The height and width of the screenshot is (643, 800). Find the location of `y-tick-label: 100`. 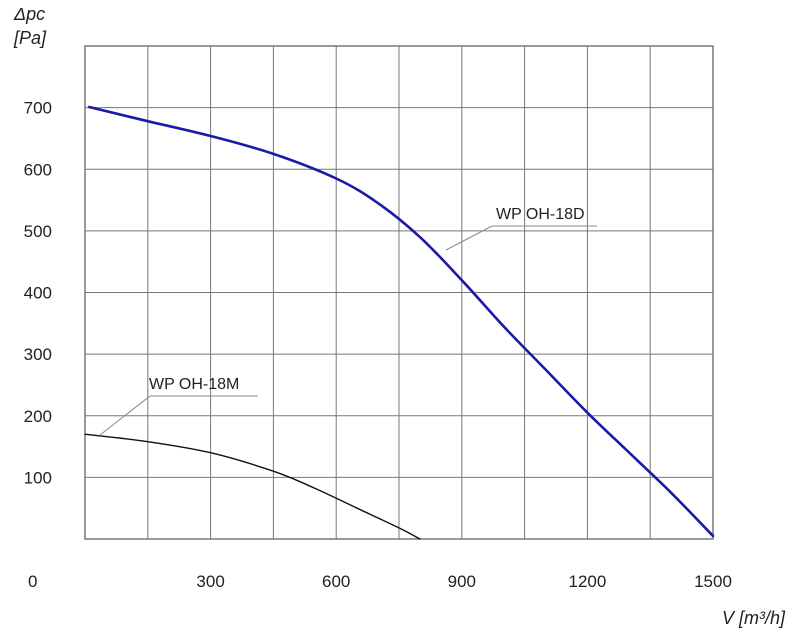

y-tick-label: 100 is located at coordinates (38, 477).